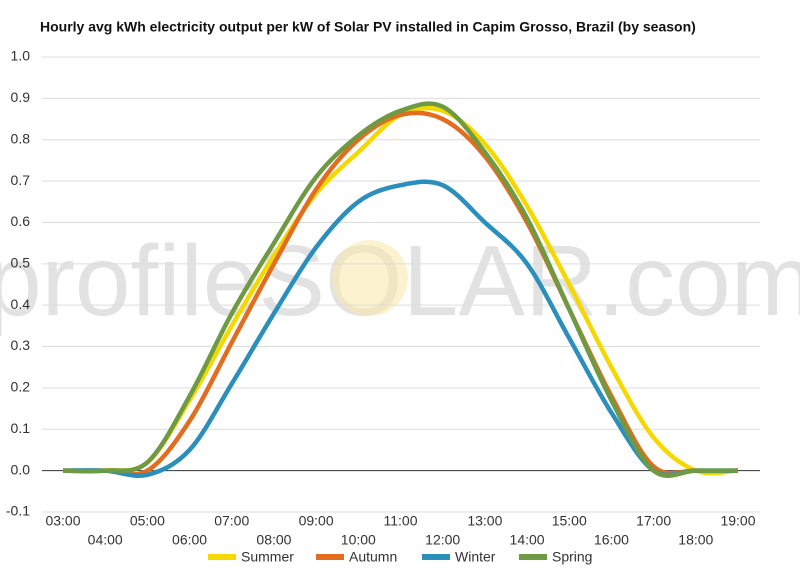 The width and height of the screenshot is (800, 570). What do you see at coordinates (147, 521) in the screenshot?
I see `x-tick-label: 05:00` at bounding box center [147, 521].